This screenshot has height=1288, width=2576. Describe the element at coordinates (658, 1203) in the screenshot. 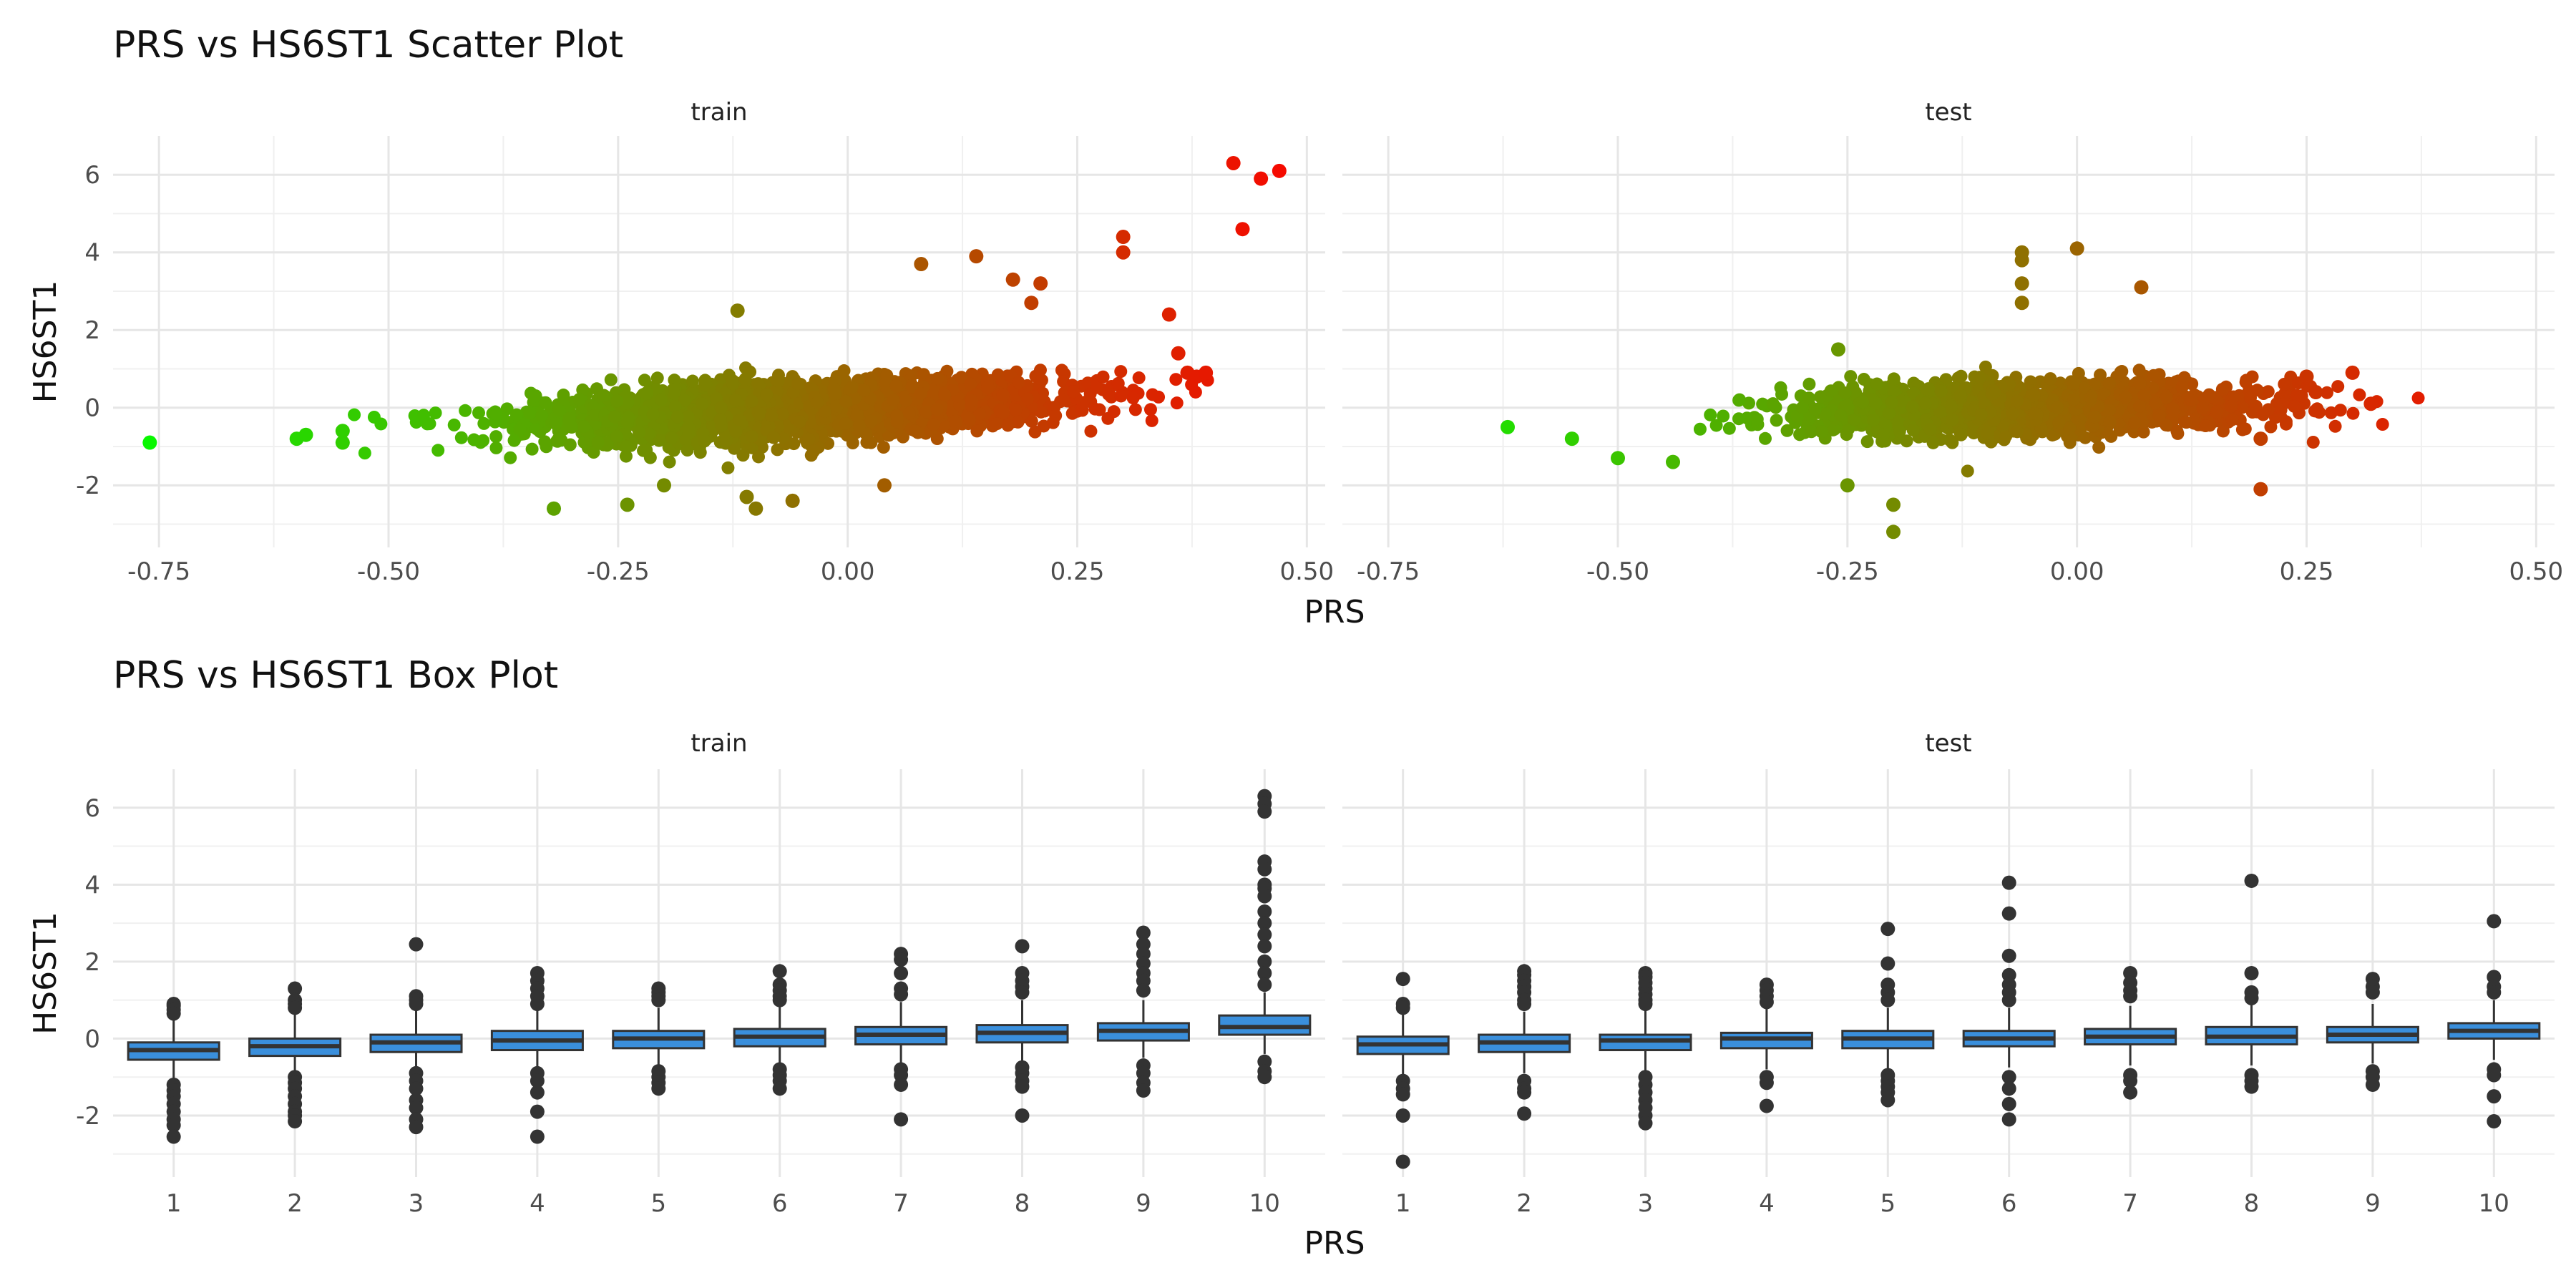

I see `x-tick-label: 5` at that location.